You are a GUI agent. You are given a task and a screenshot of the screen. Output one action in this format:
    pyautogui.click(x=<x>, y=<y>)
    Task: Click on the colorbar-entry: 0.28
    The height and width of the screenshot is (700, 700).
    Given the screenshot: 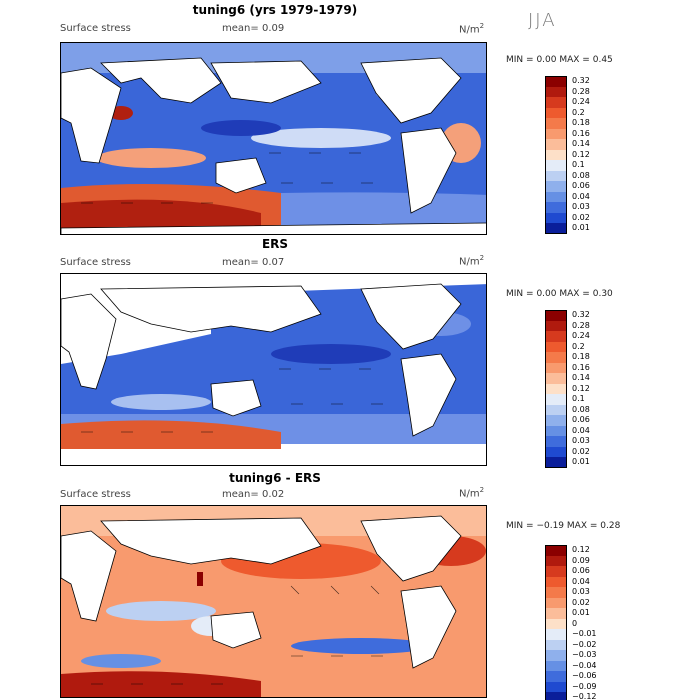 What is the action you would take?
    pyautogui.click(x=591, y=91)
    